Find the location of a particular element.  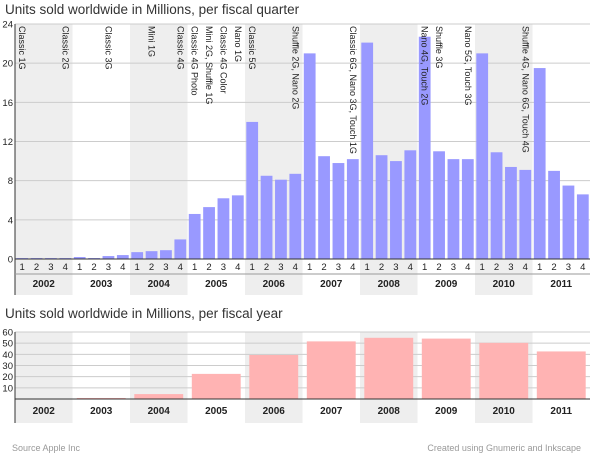

bar-2005 is located at coordinates (216, 386).